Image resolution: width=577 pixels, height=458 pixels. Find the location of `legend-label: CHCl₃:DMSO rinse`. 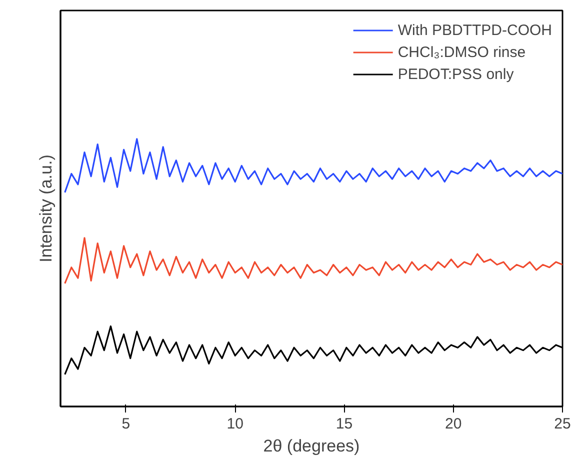

legend-label: CHCl₃:DMSO rinse is located at coordinates (462, 52).